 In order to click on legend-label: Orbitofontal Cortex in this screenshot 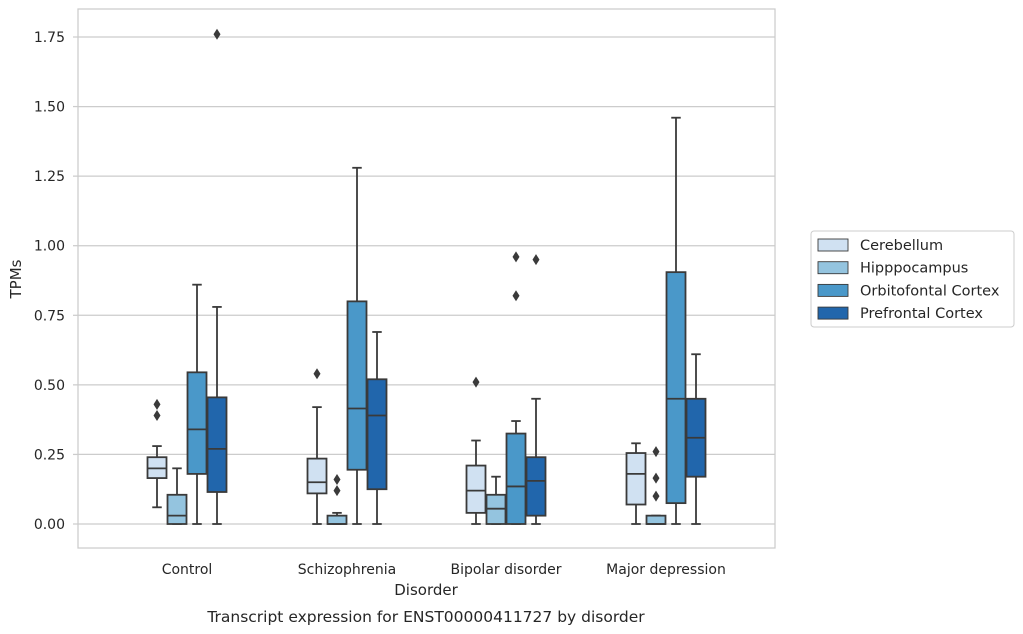, I will do `click(930, 291)`.